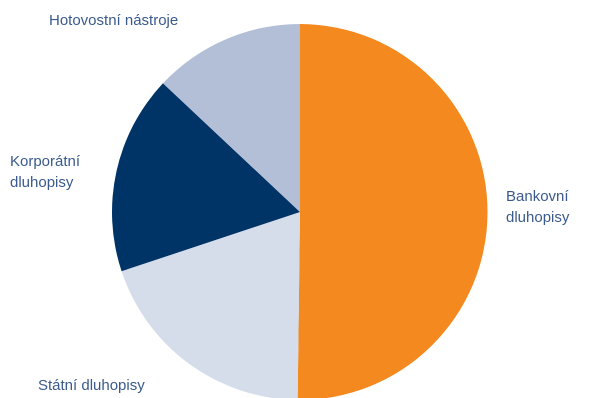 This screenshot has height=398, width=589. I want to click on slice-label-bankovni-dluhopisy: Bankovní dluhopisy, so click(537, 207).